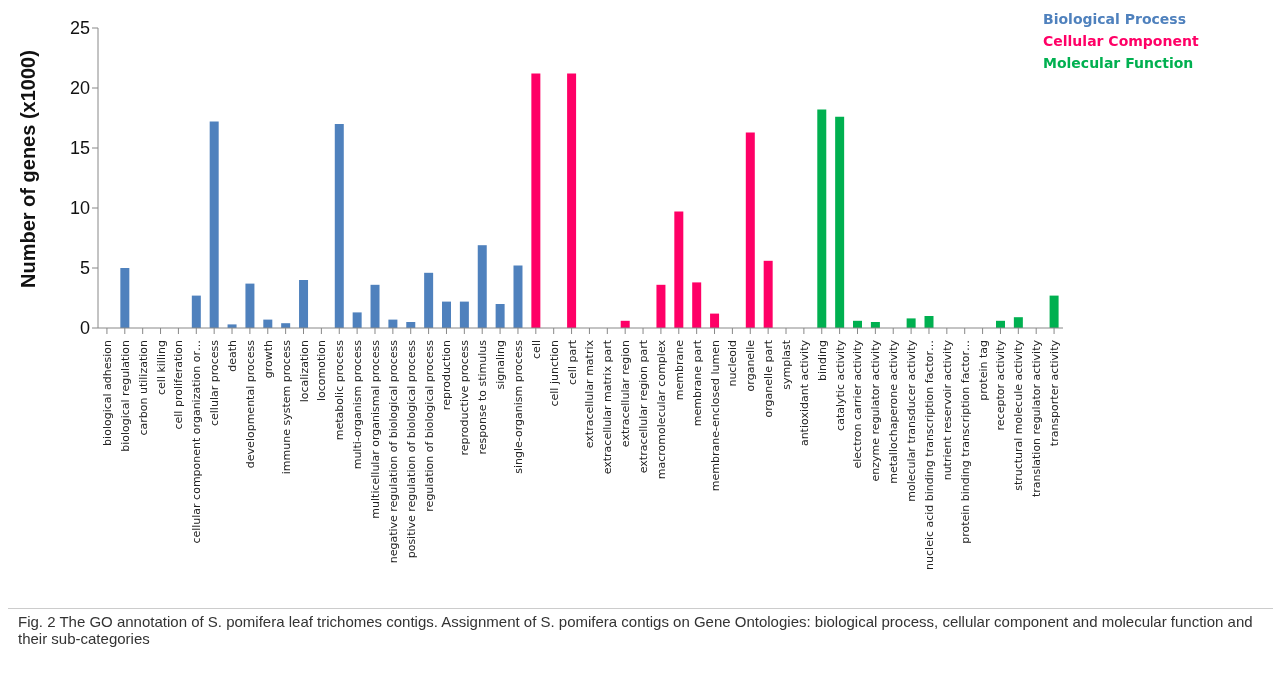  Describe the element at coordinates (465, 397) in the screenshot. I see `x-tick-label: reproductive process` at that location.